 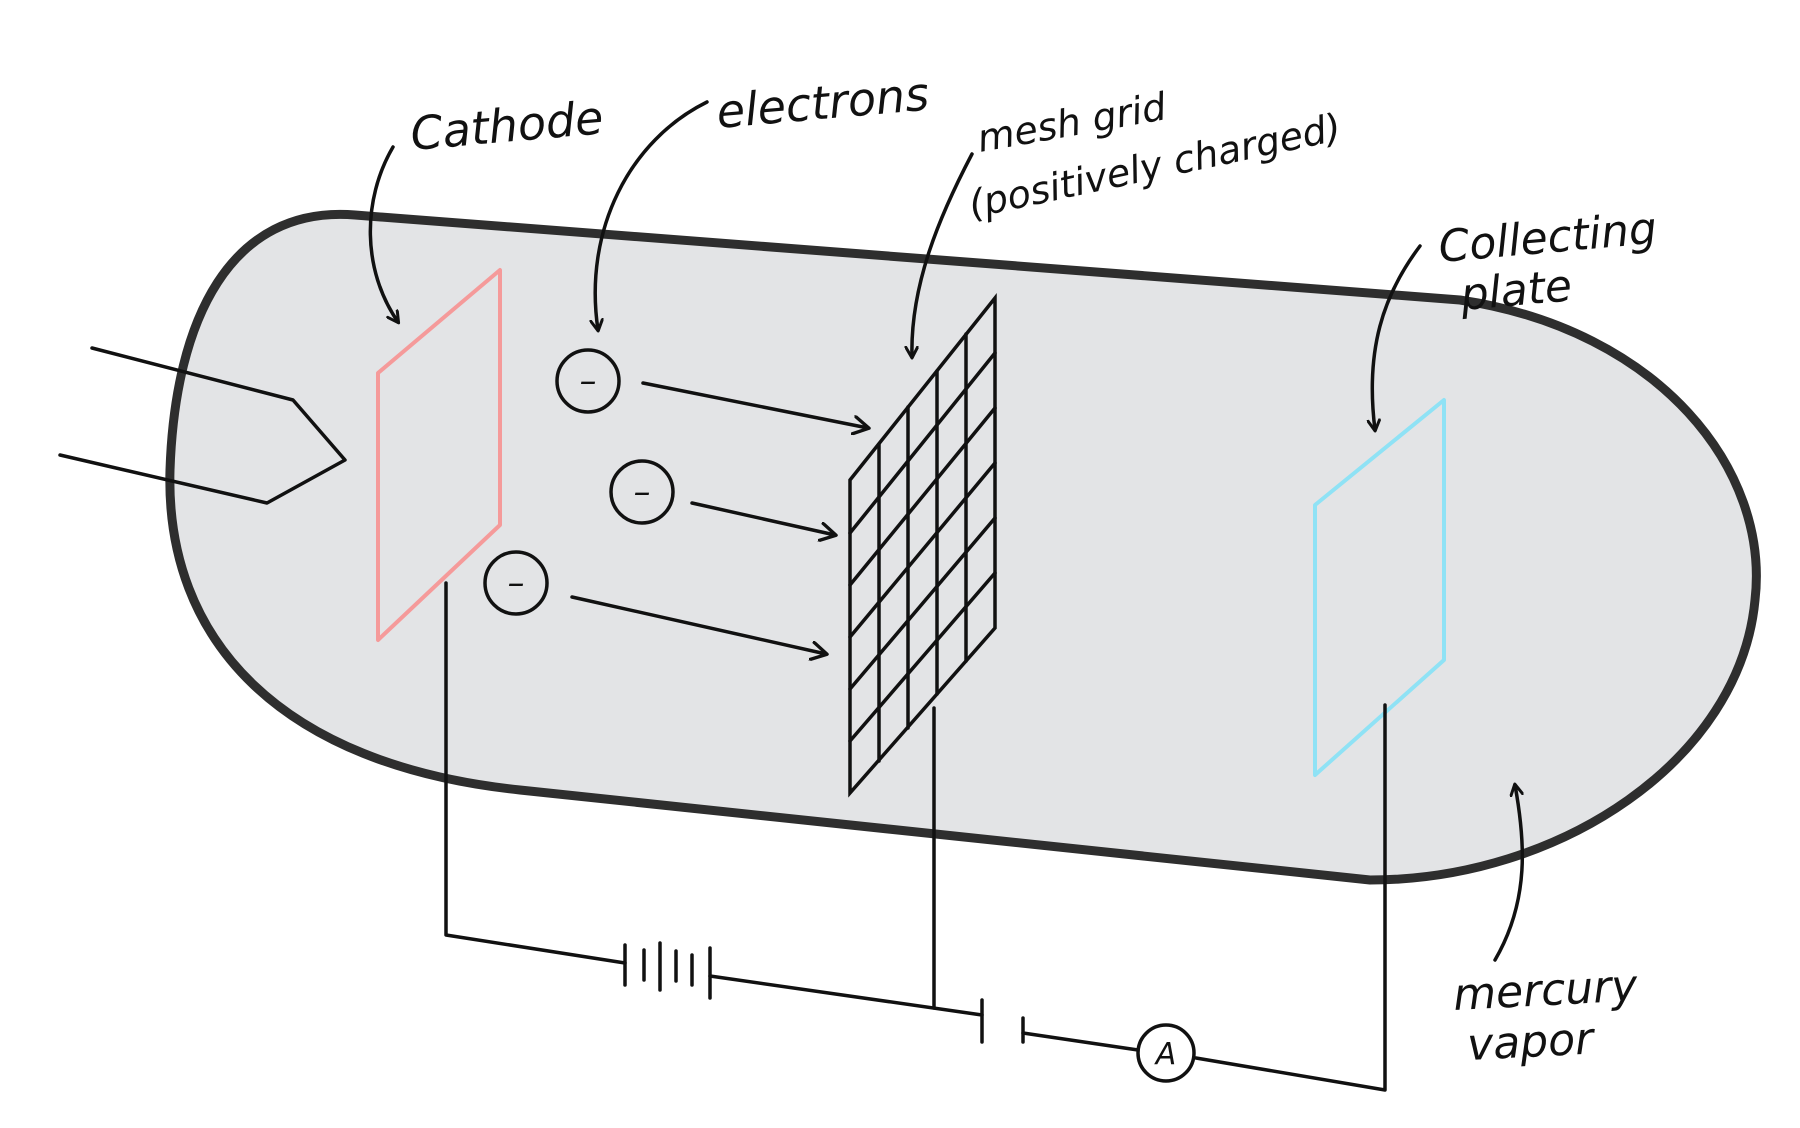 What do you see at coordinates (439, 455) in the screenshot?
I see `cathode-plate` at bounding box center [439, 455].